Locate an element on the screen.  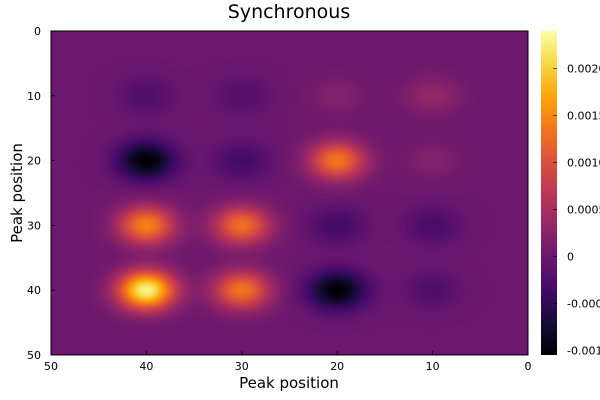
x-tick-label: 30 is located at coordinates (242, 366).